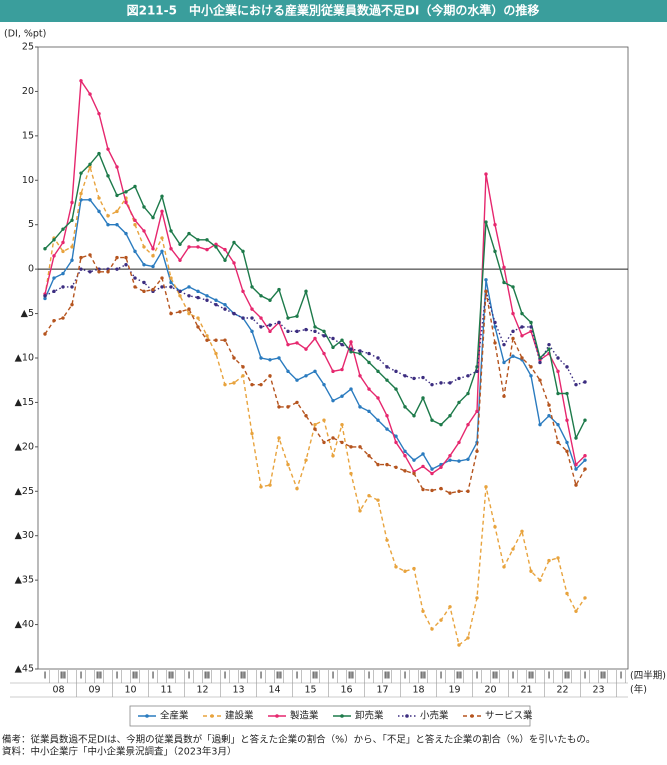  What do you see at coordinates (648, 676) in the screenshot?
I see `x-unit: (四半期)` at bounding box center [648, 676].